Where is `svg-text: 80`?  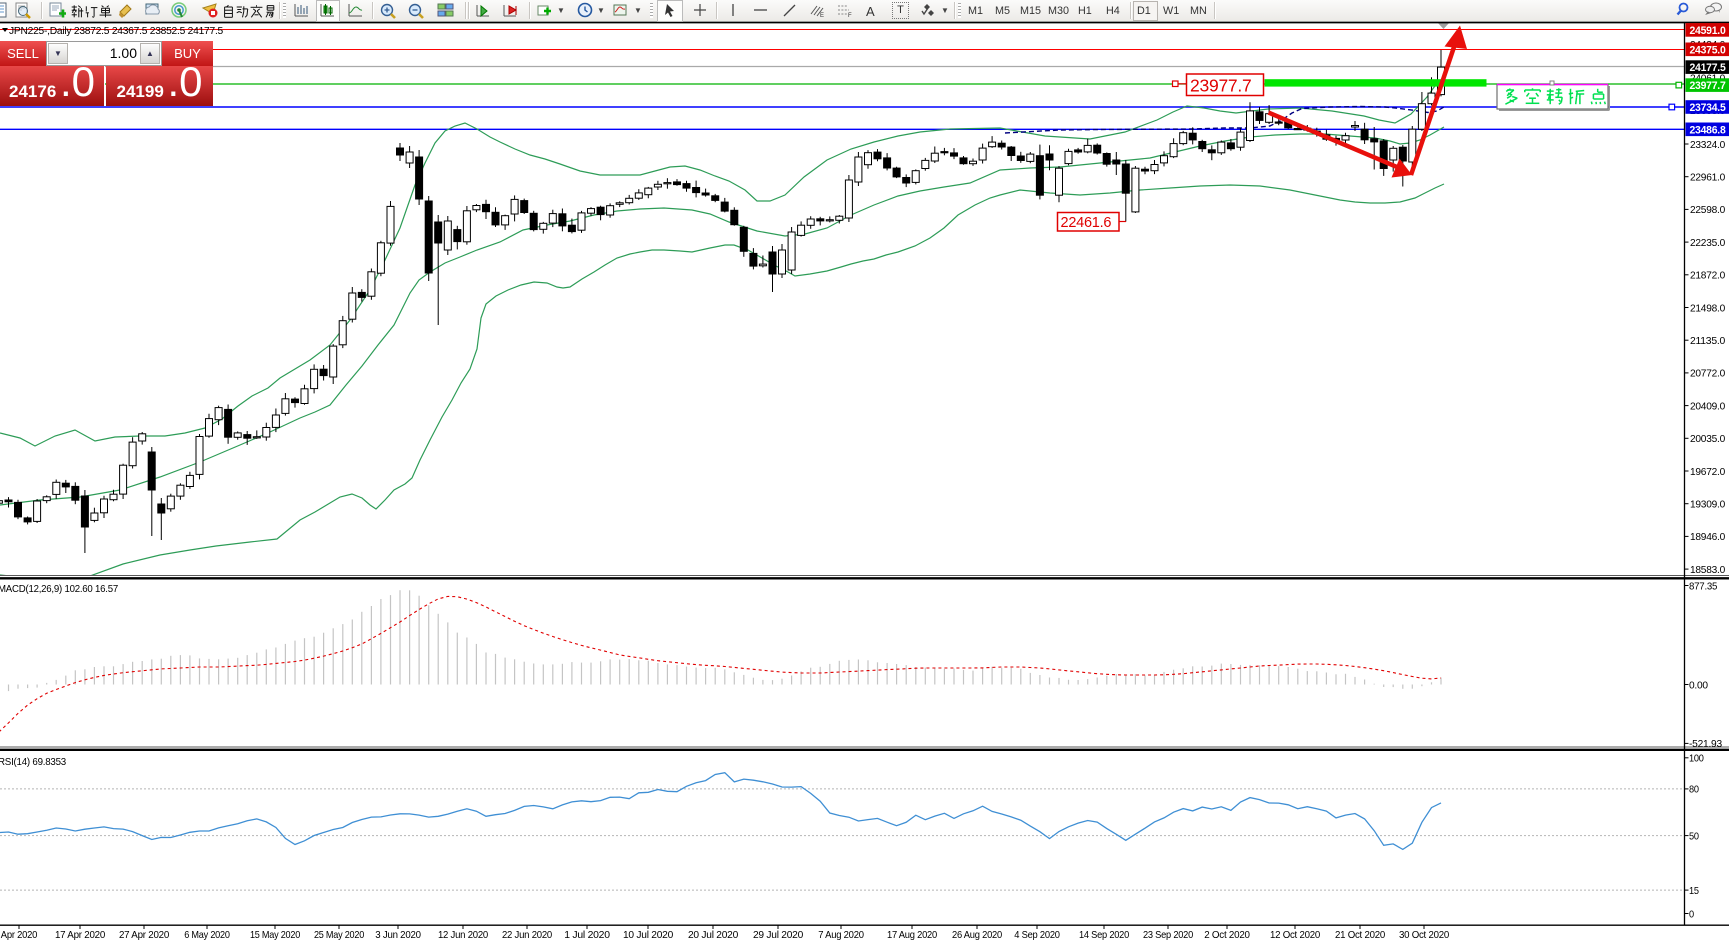
svg-text: 80 is located at coordinates (1694, 790).